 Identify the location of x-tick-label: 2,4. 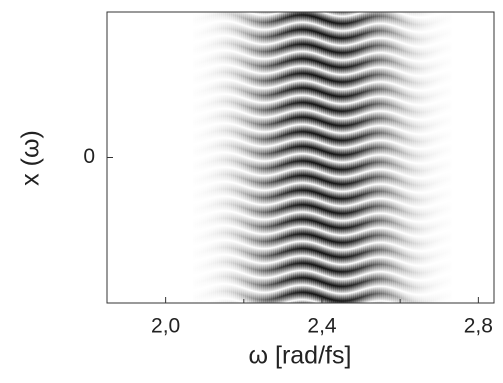
(322, 326).